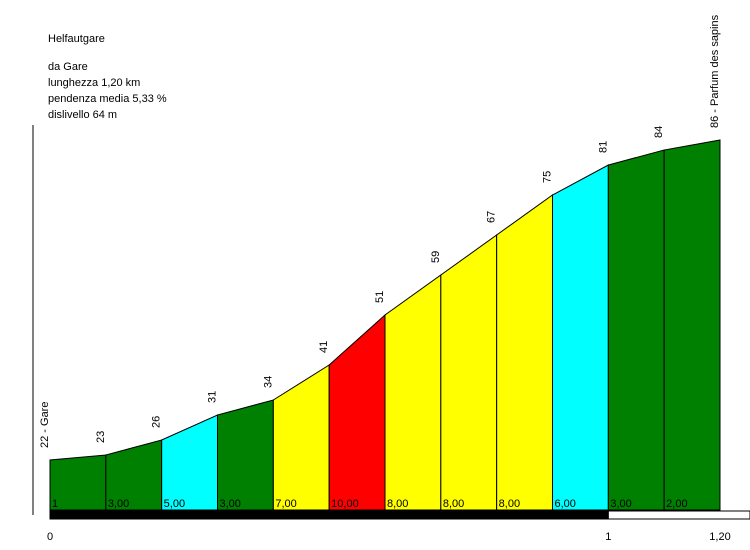 The image size is (750, 550). I want to click on altitude-label: 22 - Gare, so click(45, 425).